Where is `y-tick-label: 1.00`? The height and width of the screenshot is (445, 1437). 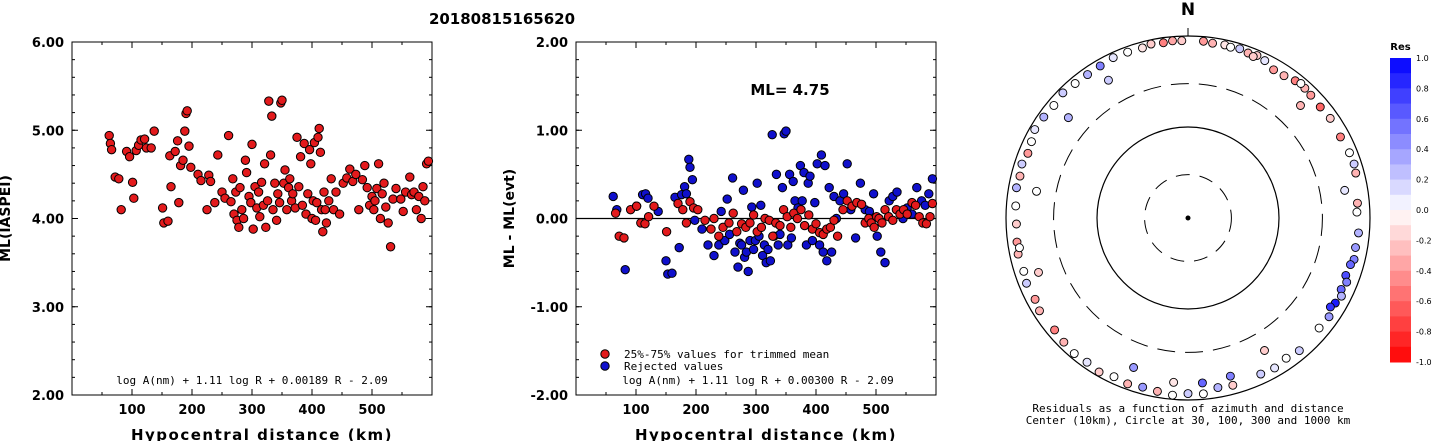 y-tick-label: 1.00 is located at coordinates (552, 131).